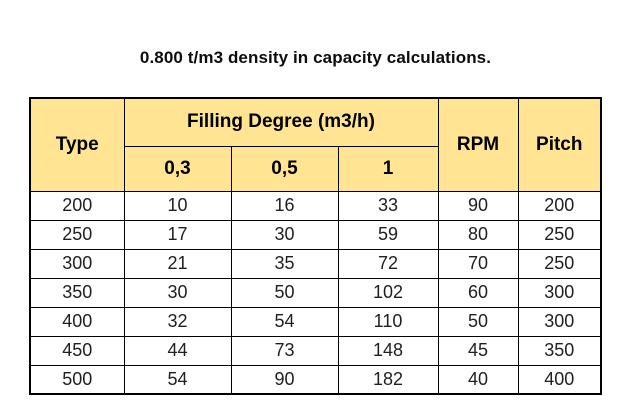  What do you see at coordinates (177, 205) in the screenshot?
I see `cell-fd-03: 10` at bounding box center [177, 205].